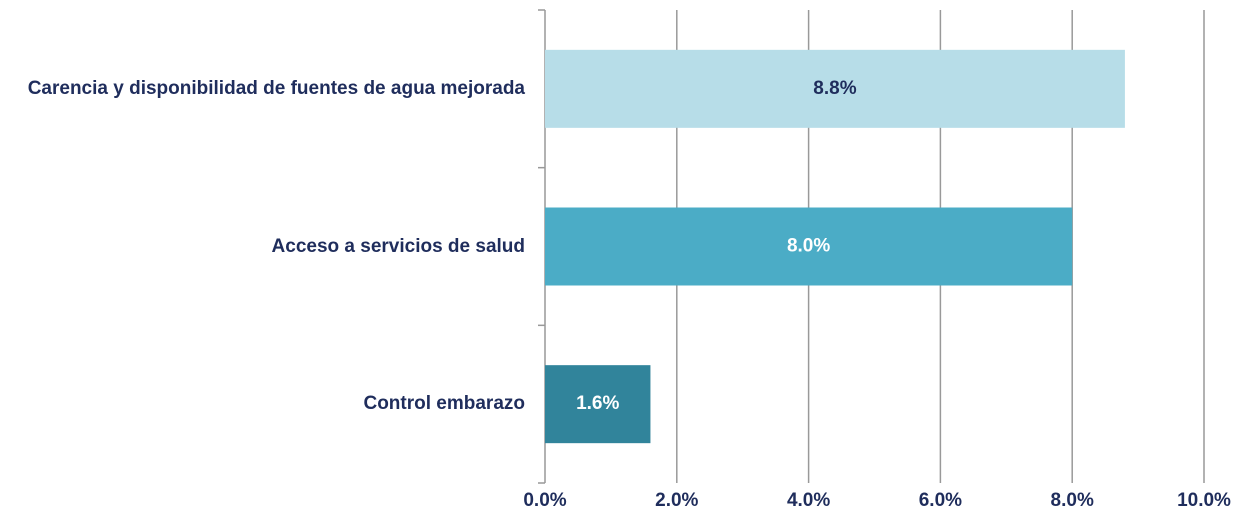 The image size is (1249, 527). What do you see at coordinates (940, 500) in the screenshot?
I see `x-tick-label: 6.0%` at bounding box center [940, 500].